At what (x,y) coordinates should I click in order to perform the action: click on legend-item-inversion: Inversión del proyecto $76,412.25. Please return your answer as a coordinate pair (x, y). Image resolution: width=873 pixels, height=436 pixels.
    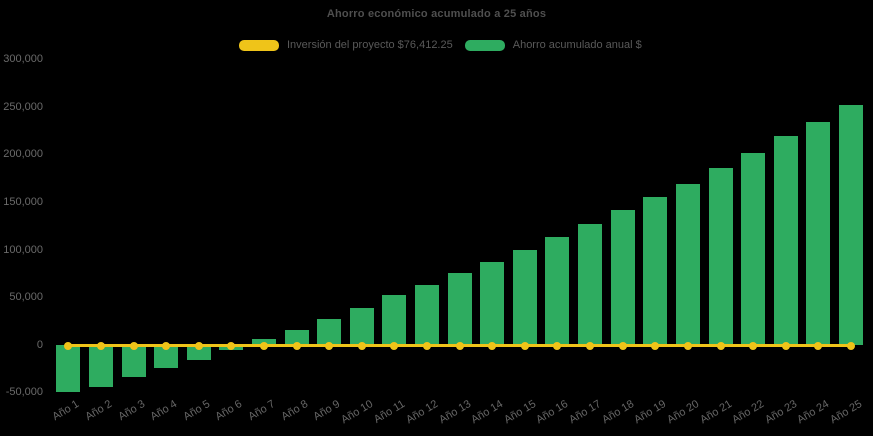
    Looking at the image, I should click on (346, 45).